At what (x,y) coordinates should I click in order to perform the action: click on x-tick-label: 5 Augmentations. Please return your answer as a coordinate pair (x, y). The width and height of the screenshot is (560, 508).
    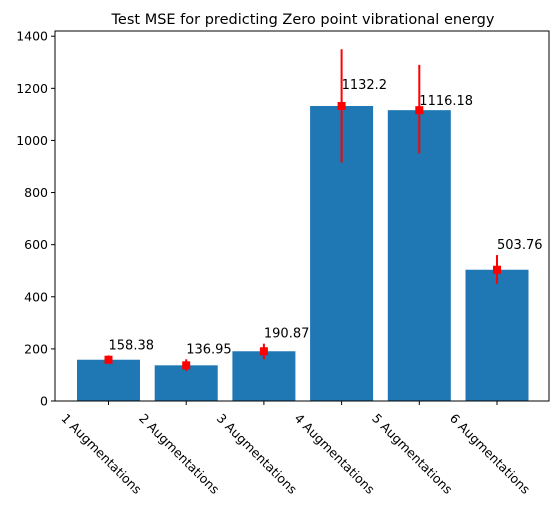
    Looking at the image, I should click on (412, 454).